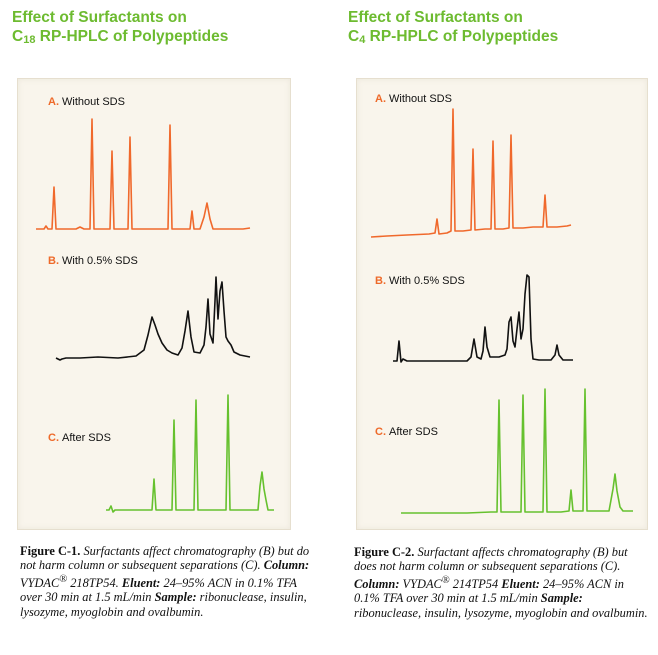 This screenshot has width=658, height=655. Describe the element at coordinates (445, 580) in the screenshot. I see `figure-2-caption-registered-mark: ®` at that location.